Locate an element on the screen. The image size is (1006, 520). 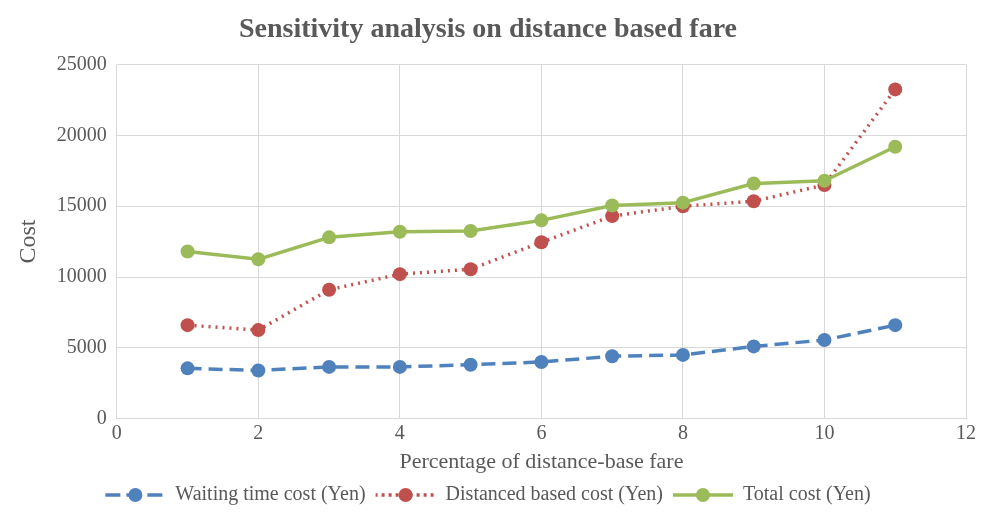
y-tick-label: 25000 is located at coordinates (81, 62).